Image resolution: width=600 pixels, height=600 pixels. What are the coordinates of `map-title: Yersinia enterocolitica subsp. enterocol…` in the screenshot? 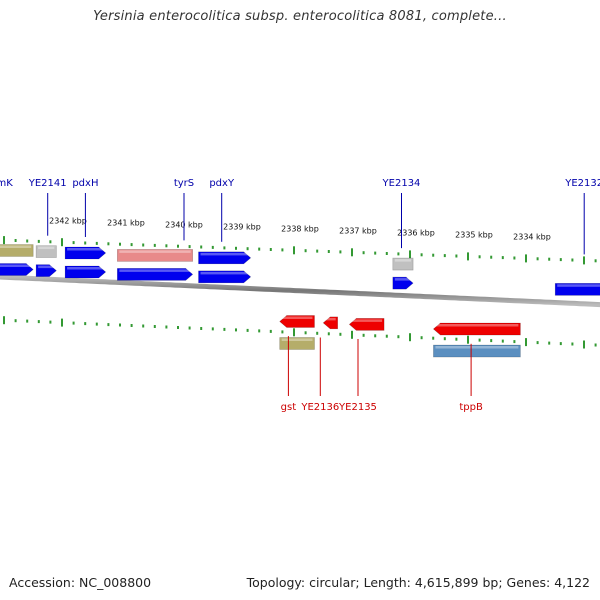 It's located at (300, 16).